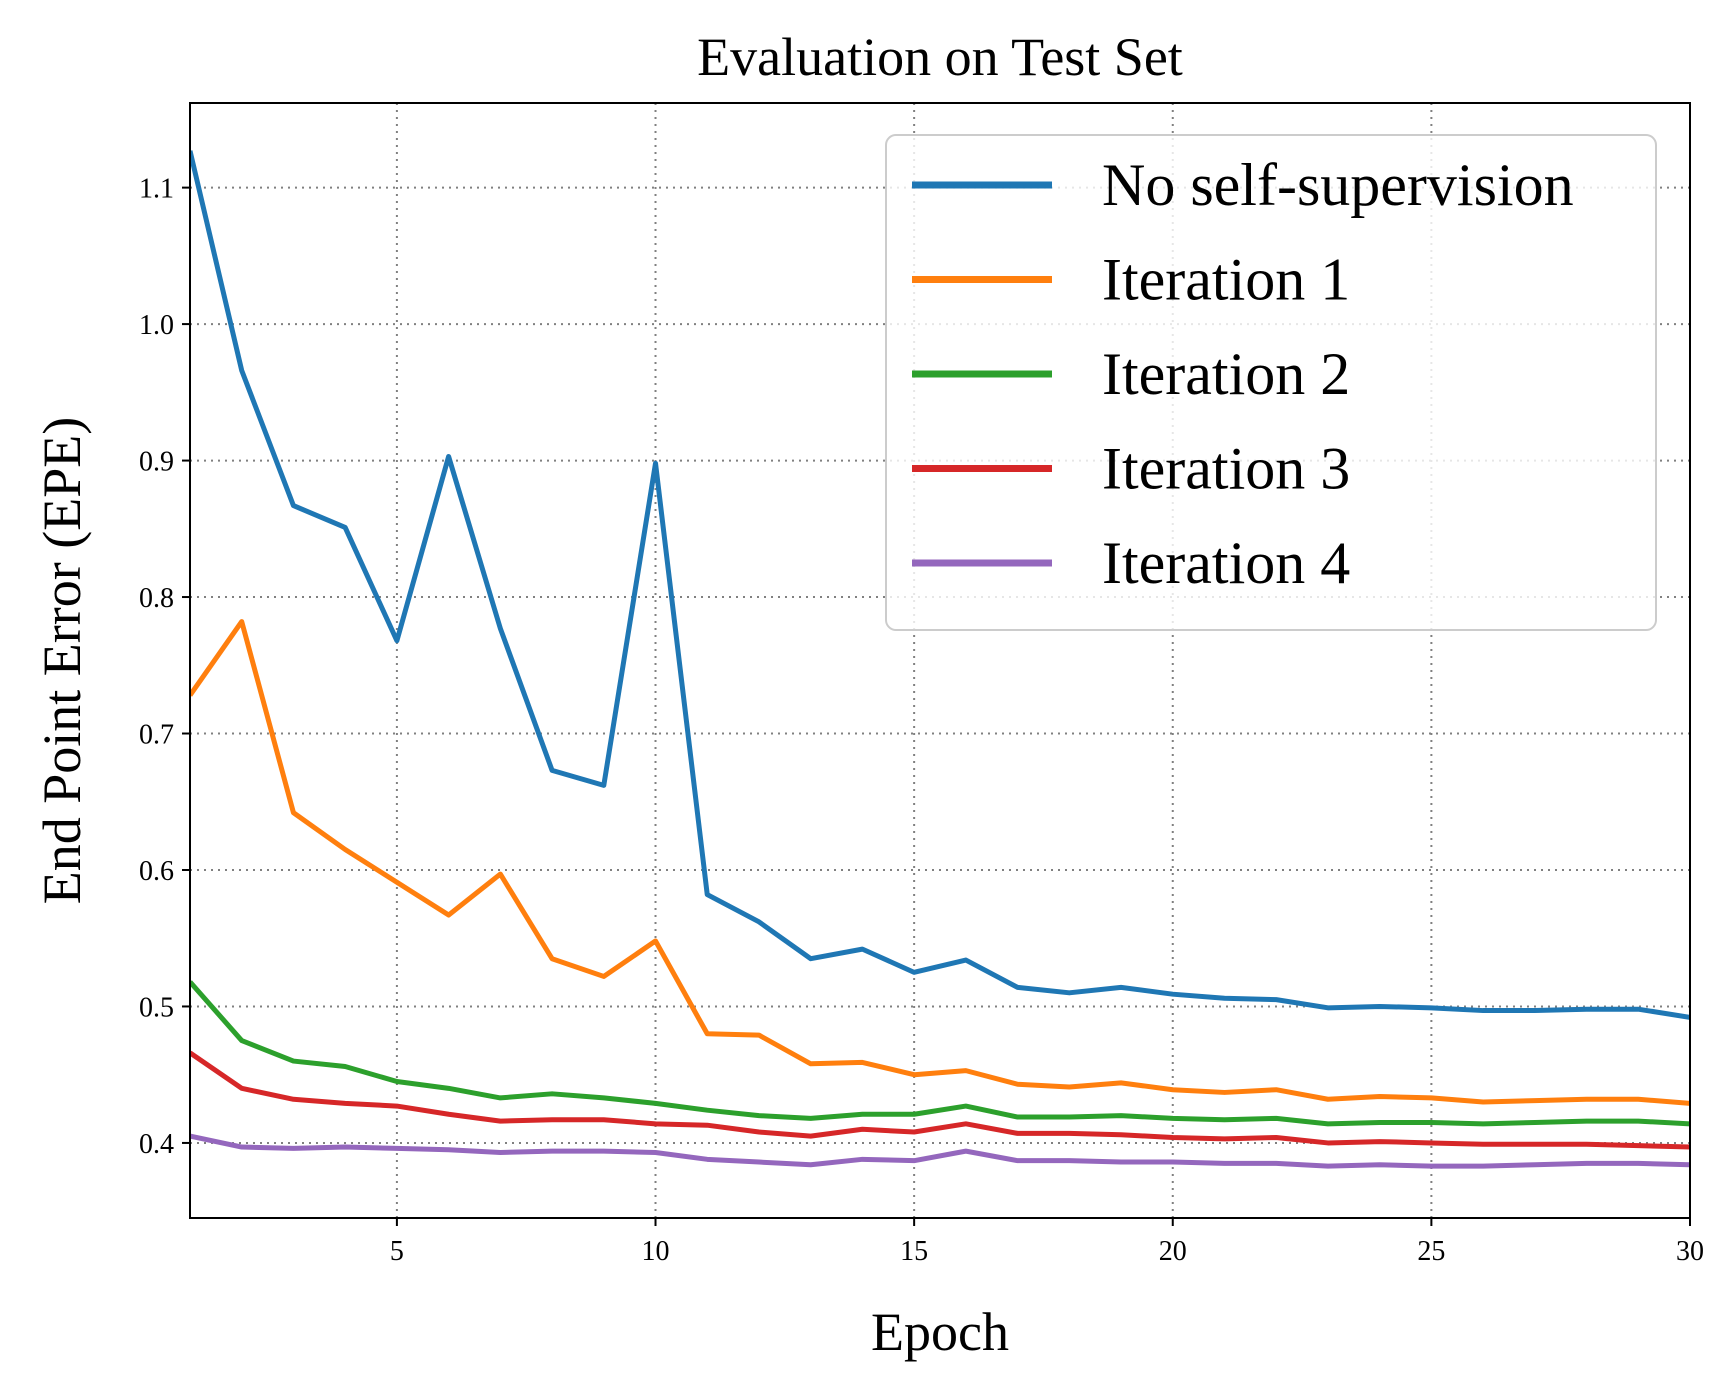  What do you see at coordinates (62, 660) in the screenshot?
I see `y-axis-label: End Point Error (EPE)` at bounding box center [62, 660].